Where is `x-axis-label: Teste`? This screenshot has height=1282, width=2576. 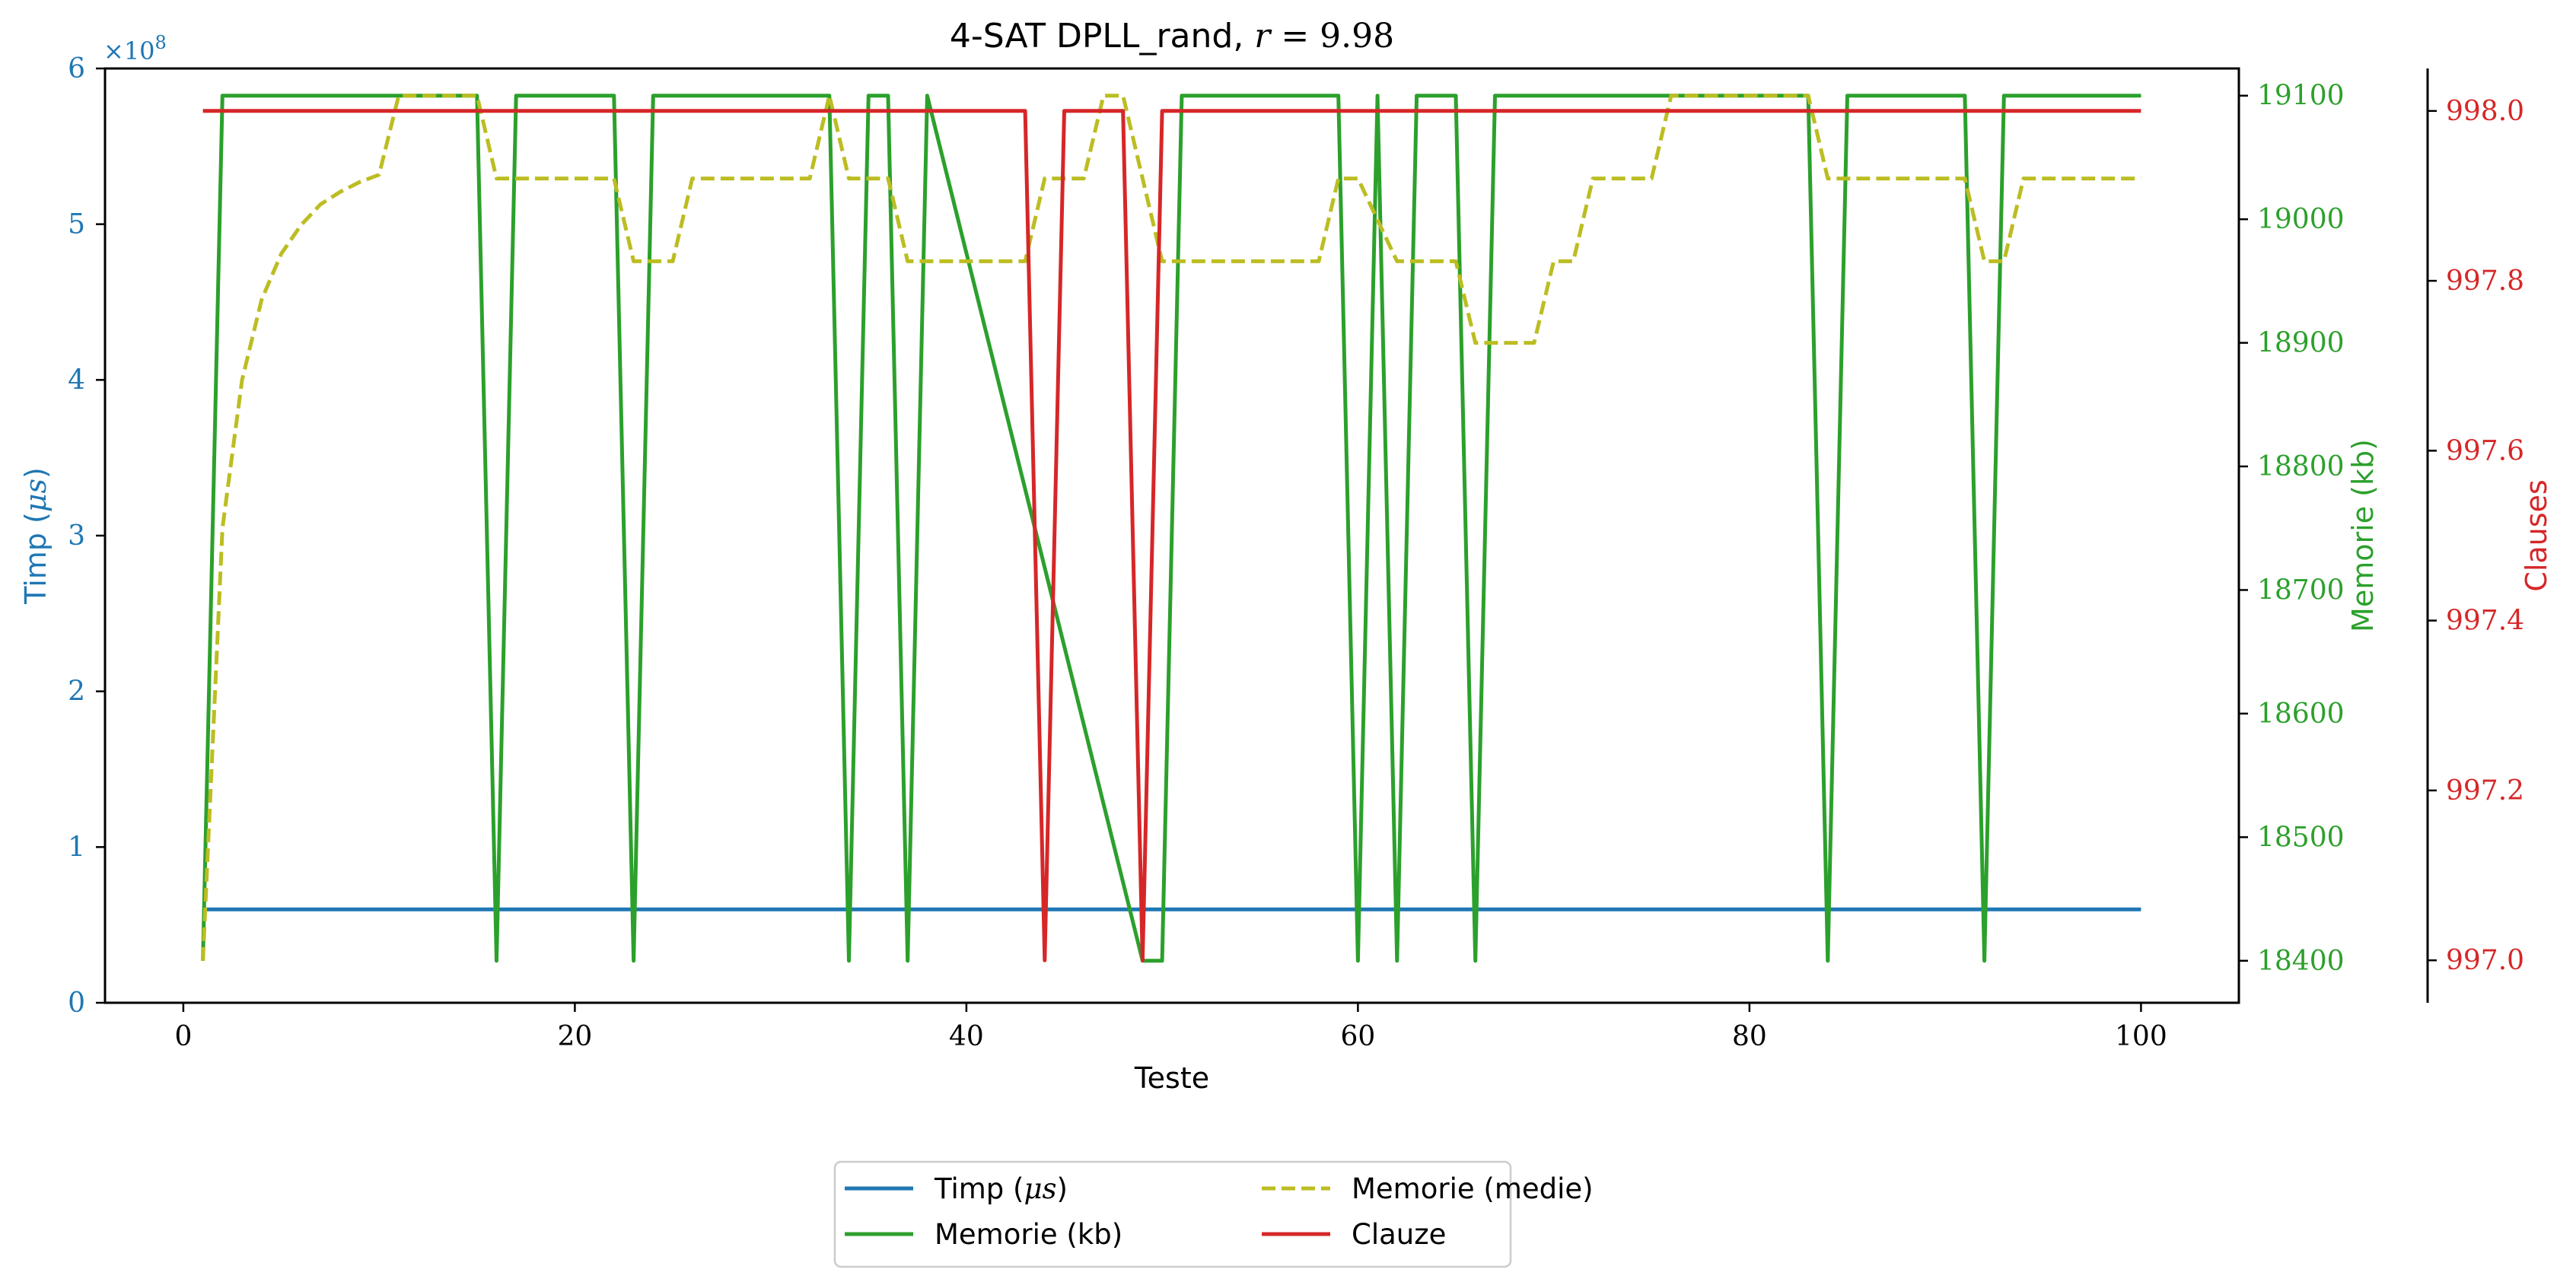 x-axis-label: Teste is located at coordinates (1171, 1078).